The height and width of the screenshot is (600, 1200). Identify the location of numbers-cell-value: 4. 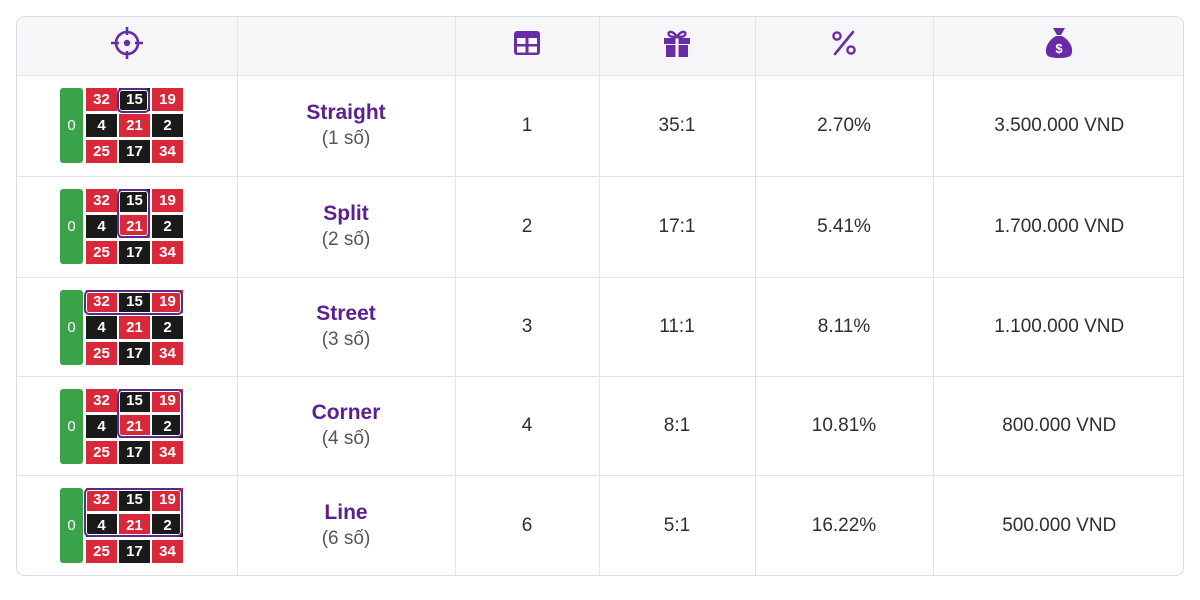
(527, 426).